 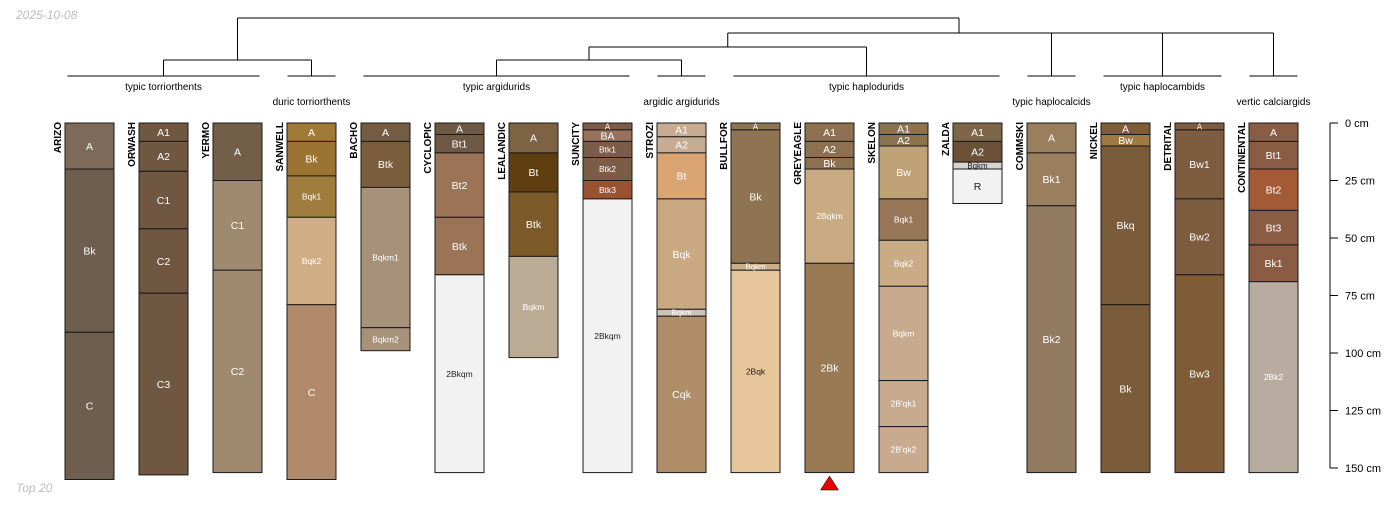 I want to click on profile-strozi: A1 A2 Bt Bqk Bqkm Cqk STROZI, so click(x=676, y=298).